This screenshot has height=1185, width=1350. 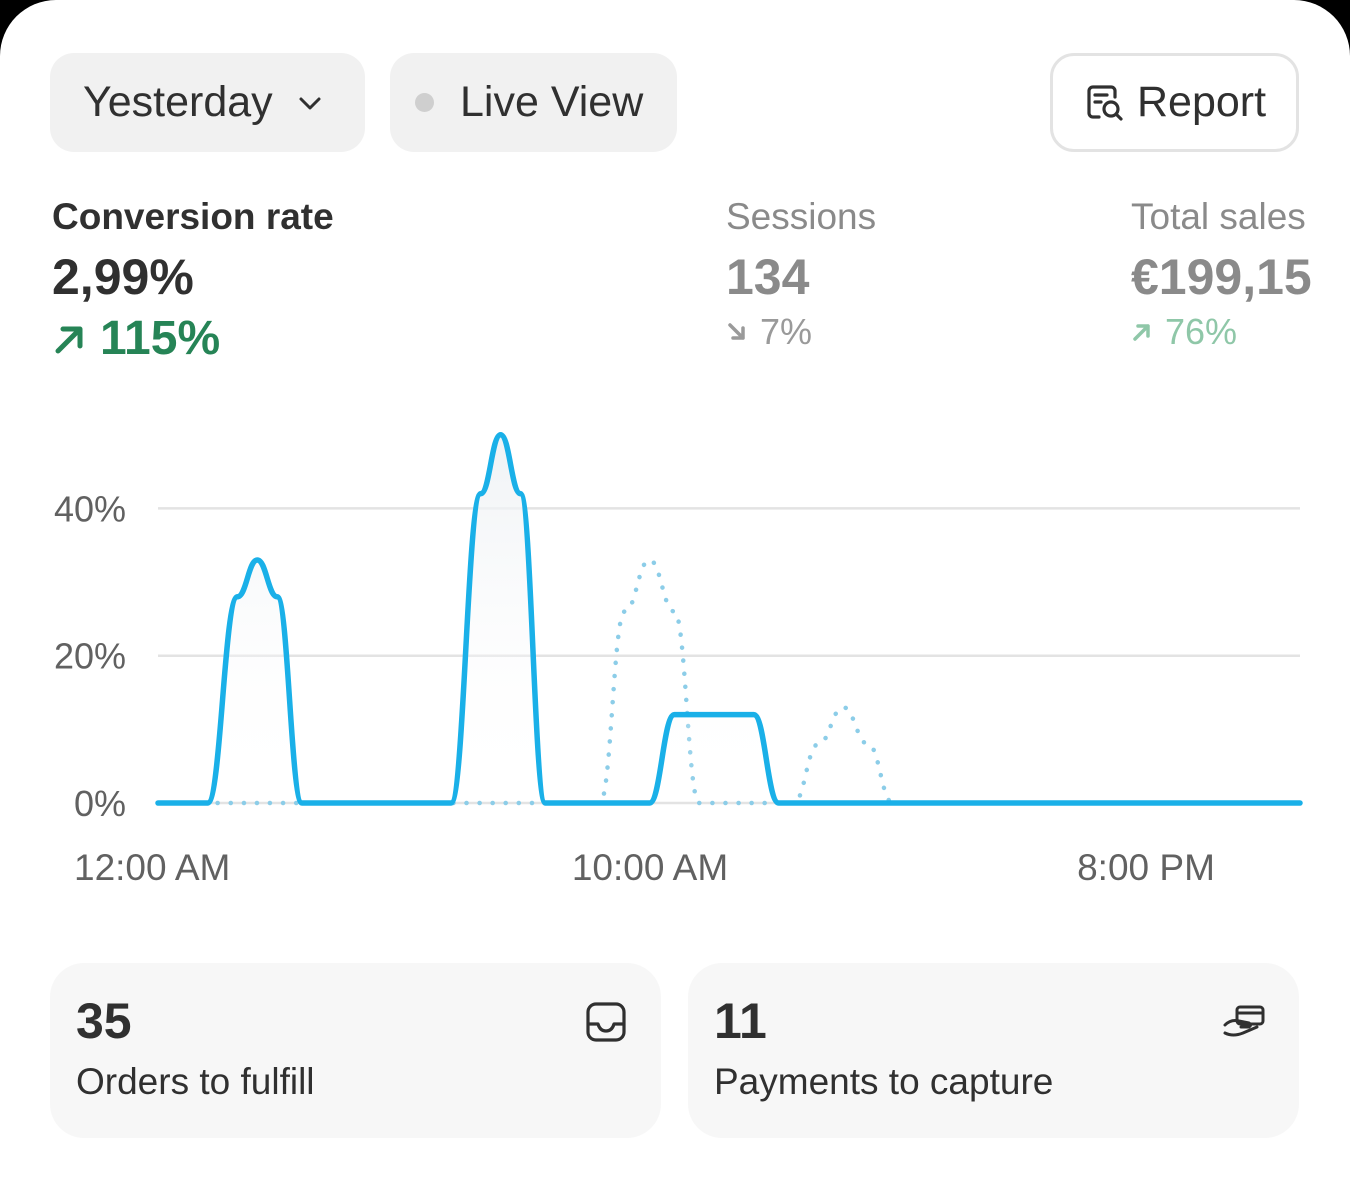 I want to click on inbox-icon, so click(x=606, y=1022).